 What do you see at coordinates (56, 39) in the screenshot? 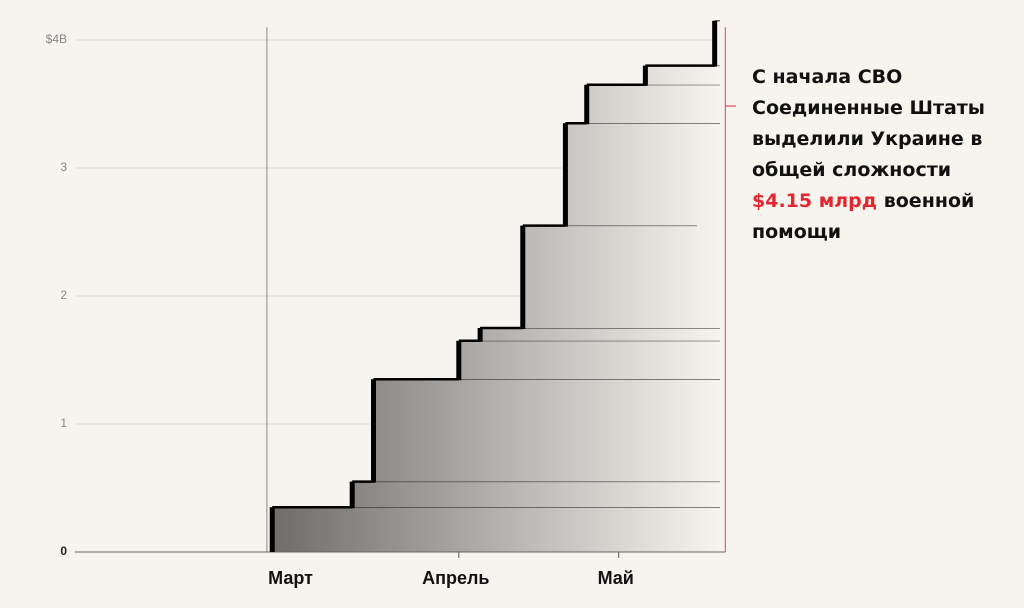
I see `y-tick-label: $4B` at bounding box center [56, 39].